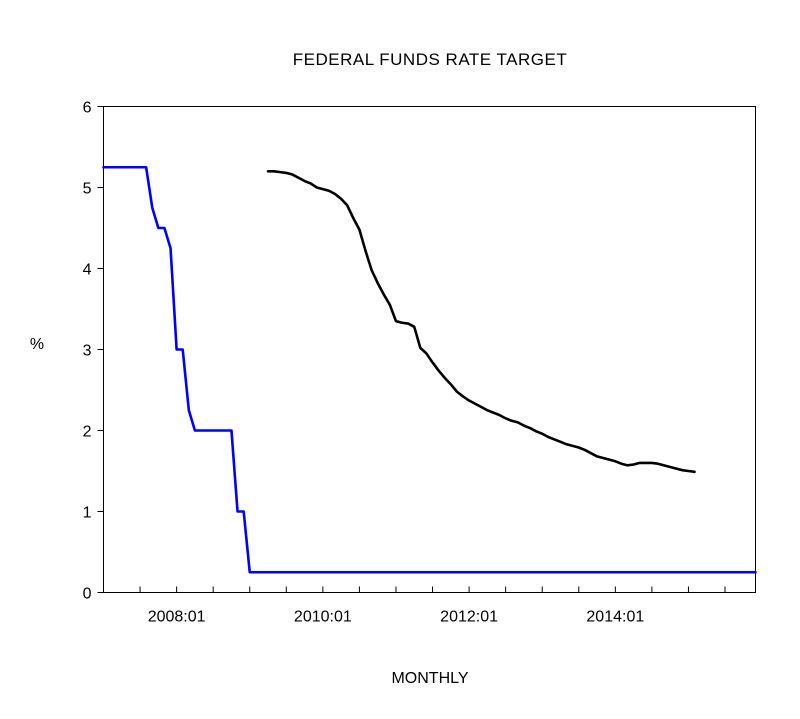 The height and width of the screenshot is (719, 800). What do you see at coordinates (93, 351) in the screenshot?
I see `y-axis: 0 1 2 3 4 5 6` at bounding box center [93, 351].